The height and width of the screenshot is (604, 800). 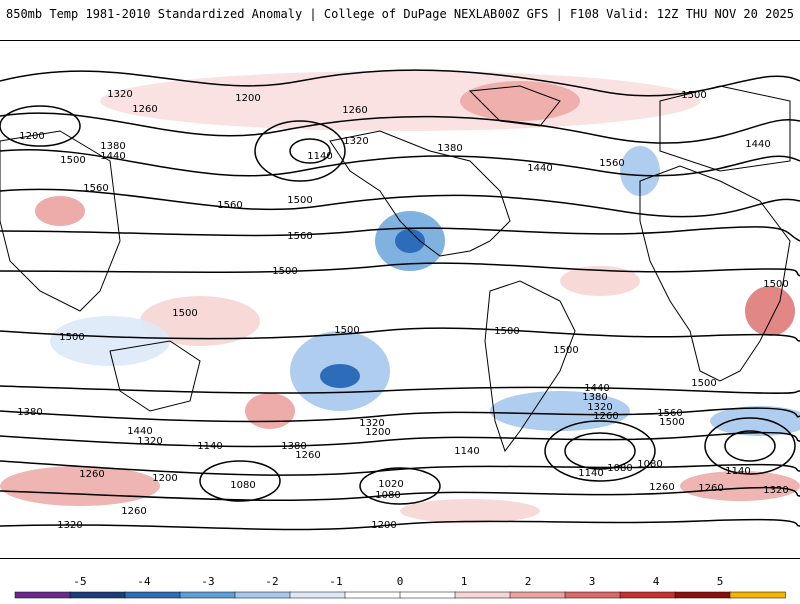 What do you see at coordinates (720, 581) in the screenshot?
I see `colorbar-tick-label: 5` at bounding box center [720, 581].